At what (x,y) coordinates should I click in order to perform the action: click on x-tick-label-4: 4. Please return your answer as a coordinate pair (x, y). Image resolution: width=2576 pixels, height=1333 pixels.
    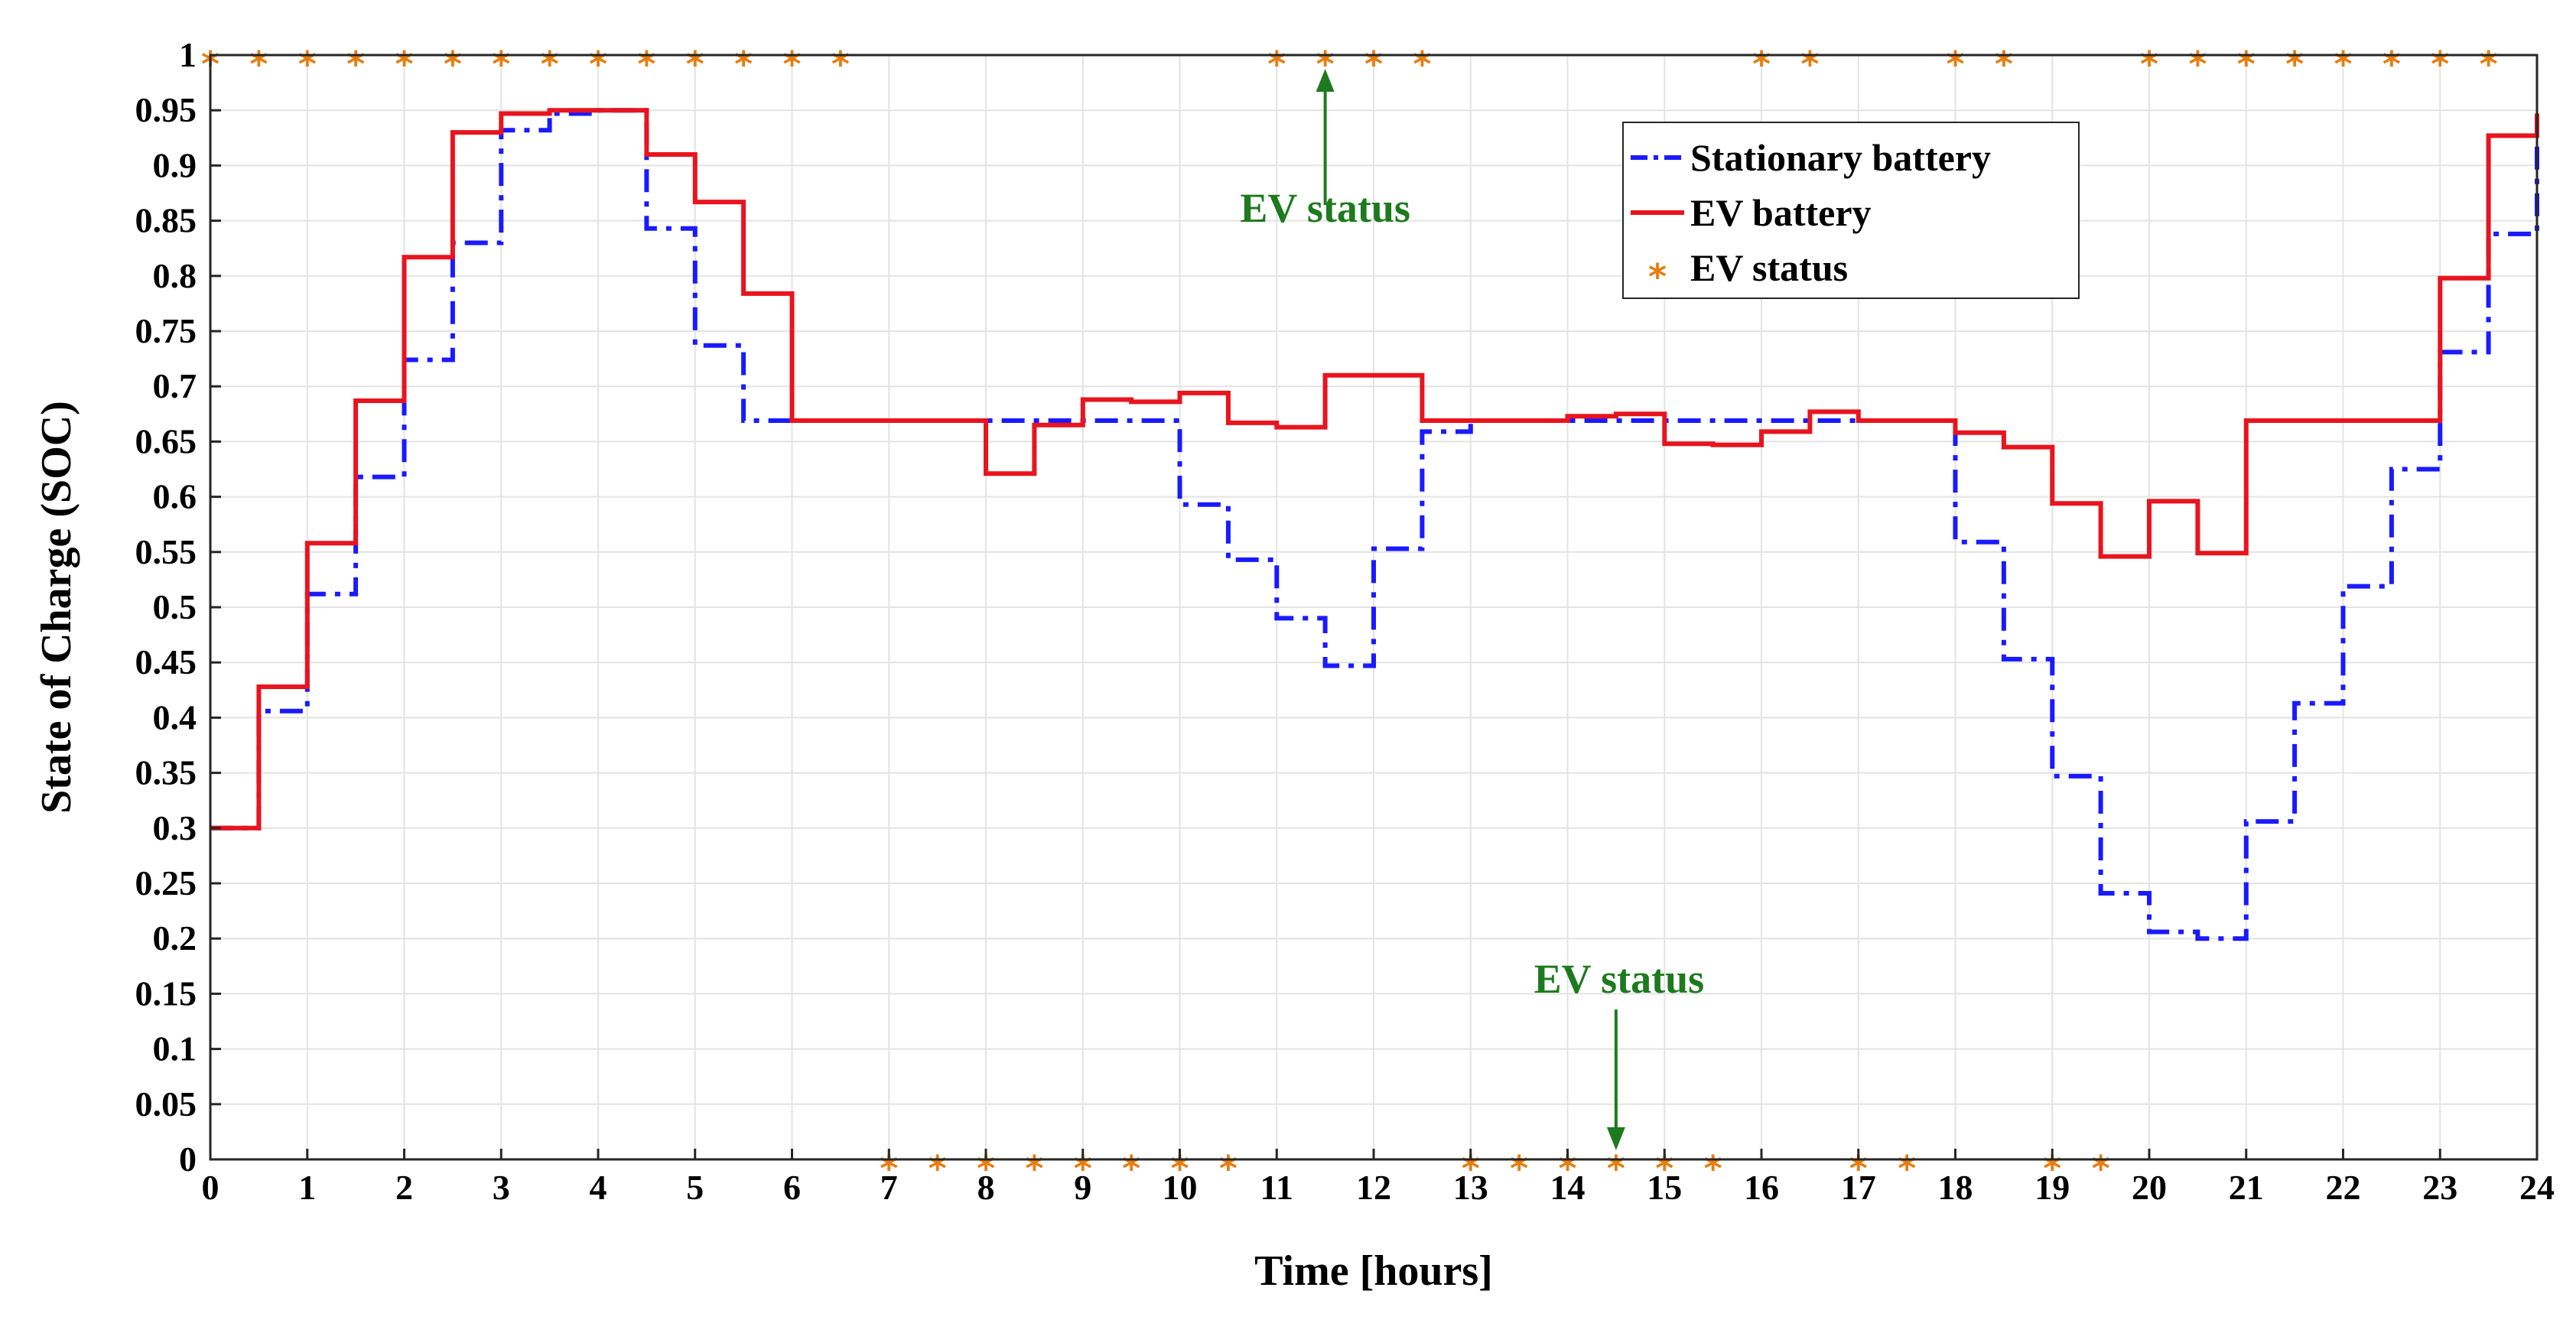
    Looking at the image, I should click on (598, 1188).